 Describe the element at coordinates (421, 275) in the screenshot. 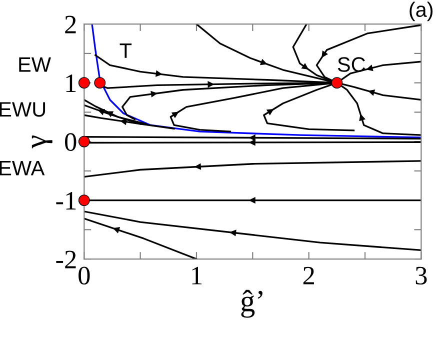

I see `x-tick-label: 3` at that location.